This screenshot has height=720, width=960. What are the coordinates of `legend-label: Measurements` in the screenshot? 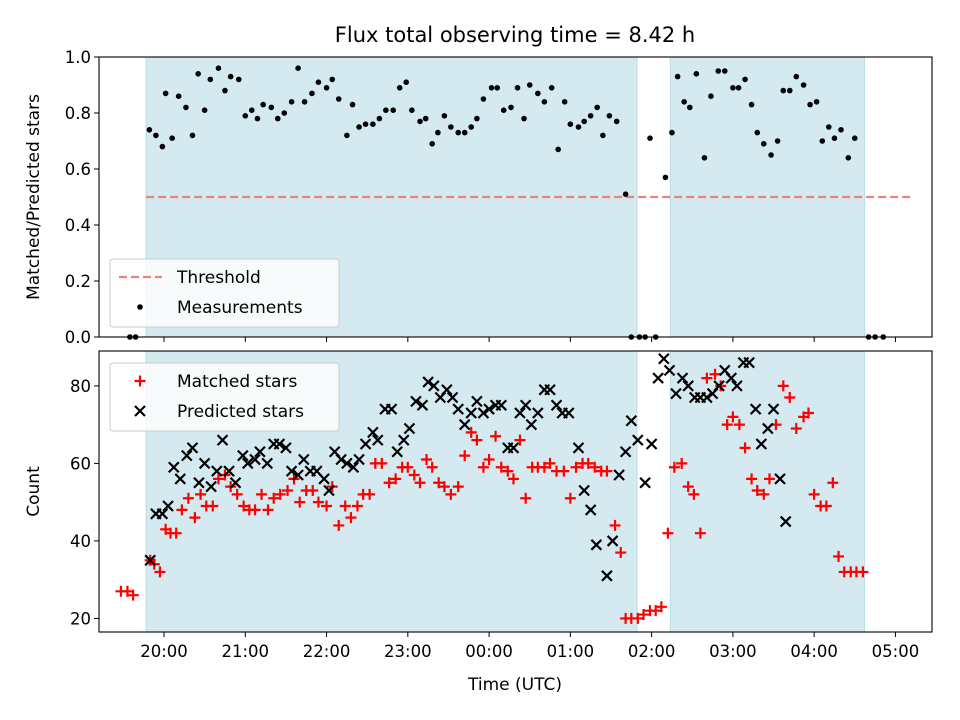 It's located at (240, 308).